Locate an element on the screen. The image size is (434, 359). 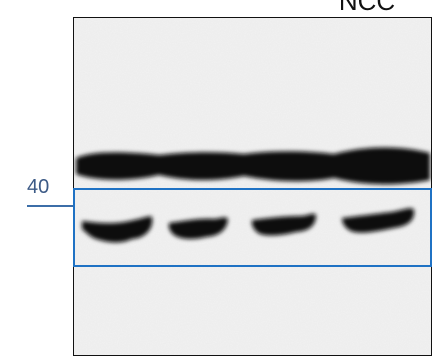
lane-4-band is located at coordinates (378, 220).